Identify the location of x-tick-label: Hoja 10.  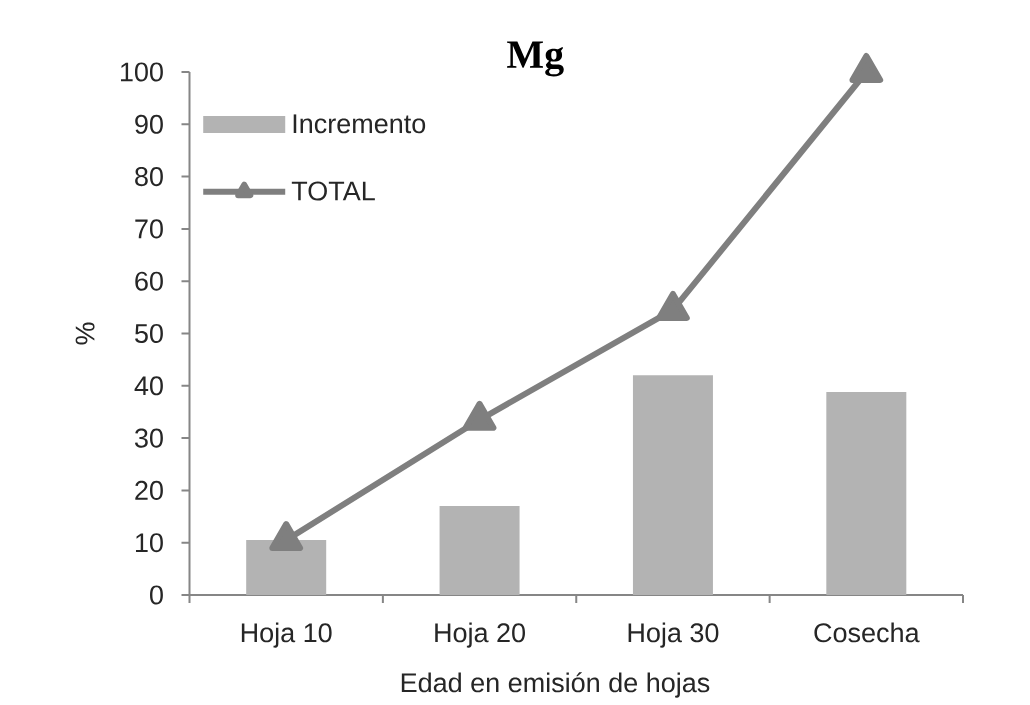
(286, 635).